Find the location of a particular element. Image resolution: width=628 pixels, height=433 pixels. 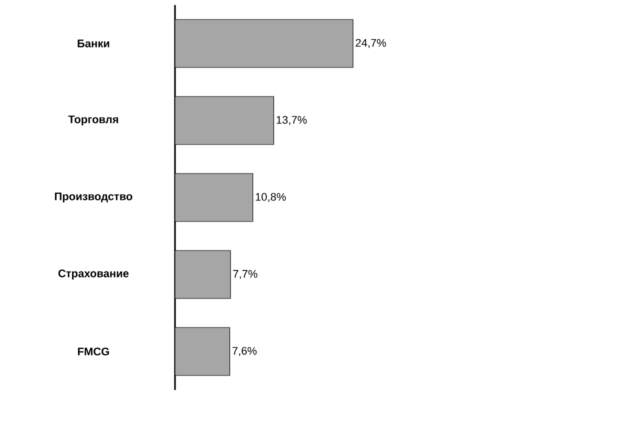

data-label: 7,7% is located at coordinates (245, 275).